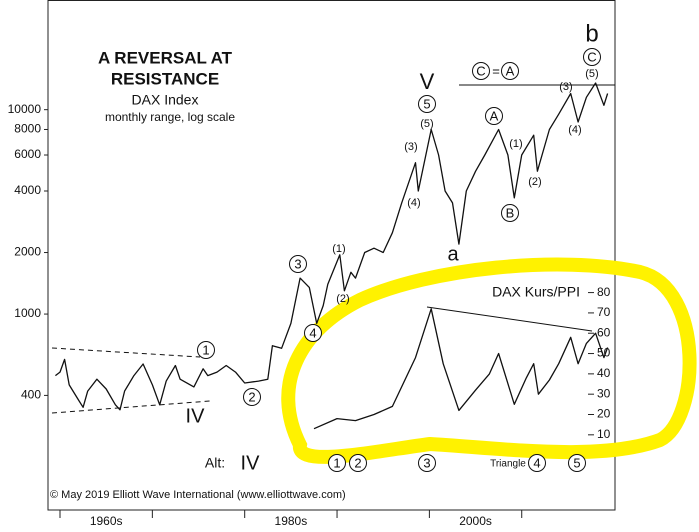  I want to click on wave-label: Triangle, so click(508, 464).